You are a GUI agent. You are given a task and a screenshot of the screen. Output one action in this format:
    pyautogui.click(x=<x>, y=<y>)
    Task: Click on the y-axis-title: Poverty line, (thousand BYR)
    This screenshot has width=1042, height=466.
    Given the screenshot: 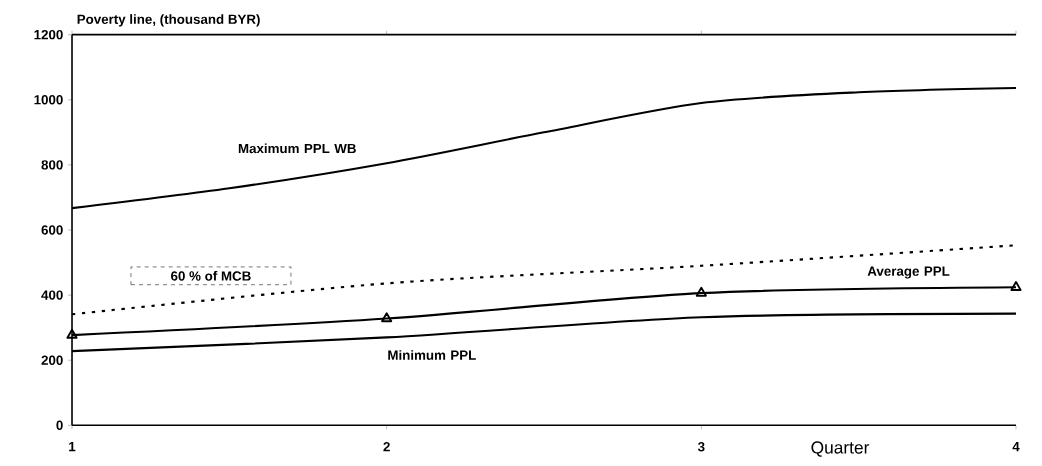 What is the action you would take?
    pyautogui.click(x=168, y=20)
    